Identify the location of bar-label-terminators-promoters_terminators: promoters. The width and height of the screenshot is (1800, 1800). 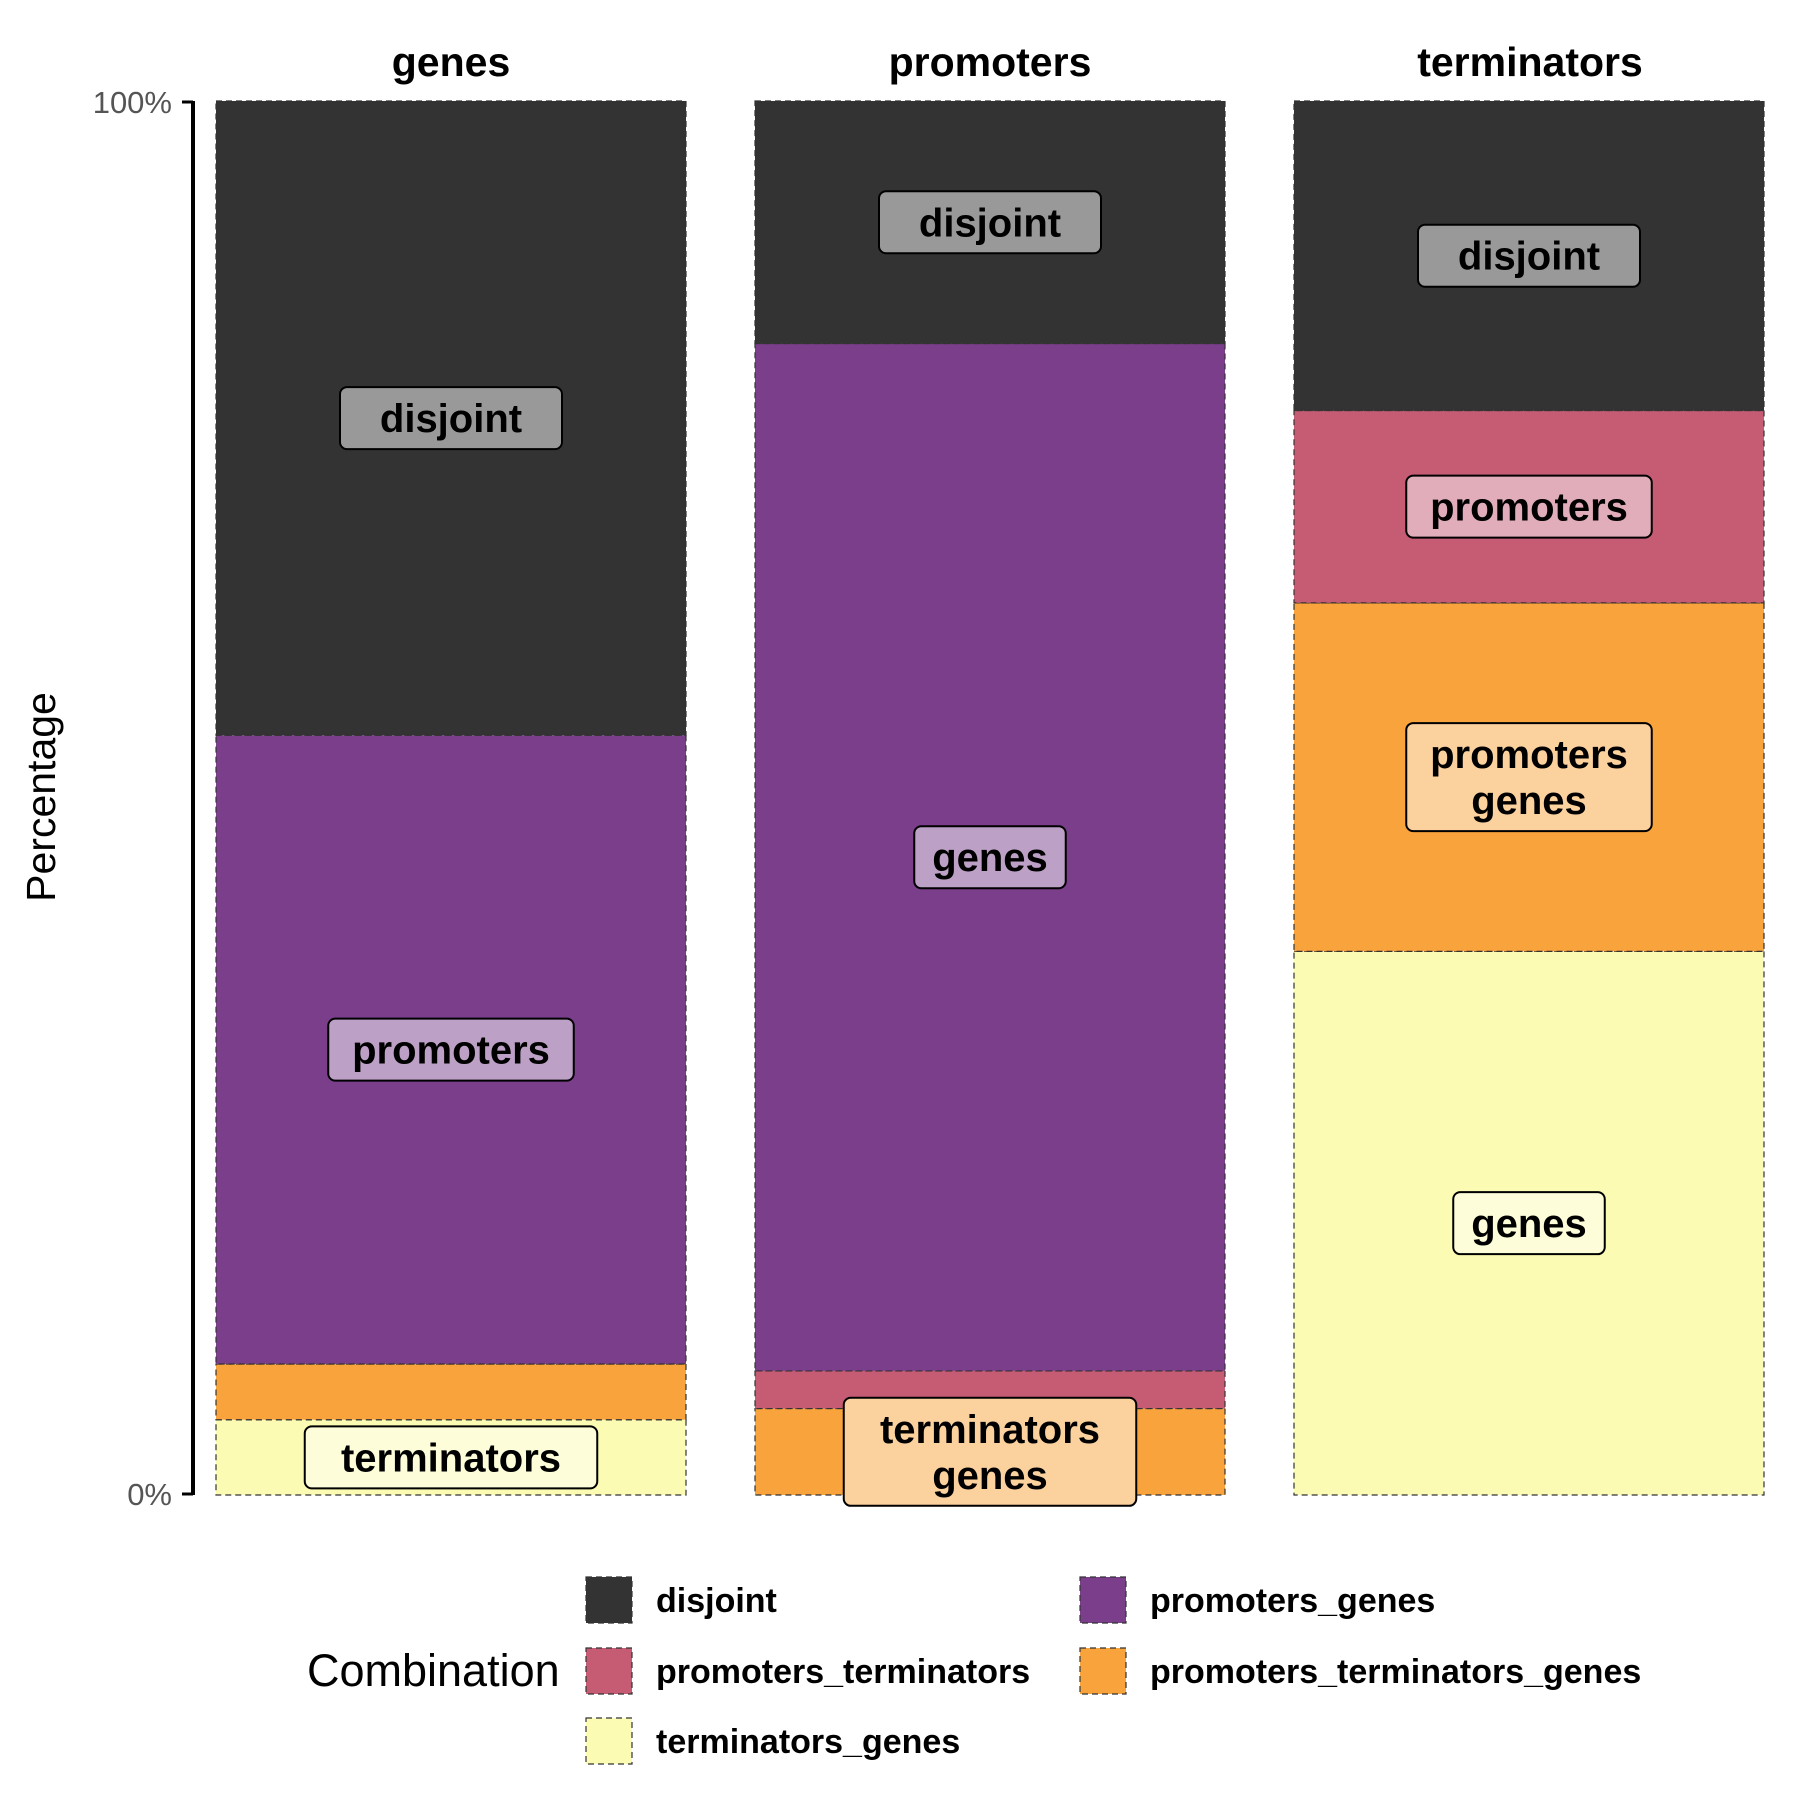
(1529, 506).